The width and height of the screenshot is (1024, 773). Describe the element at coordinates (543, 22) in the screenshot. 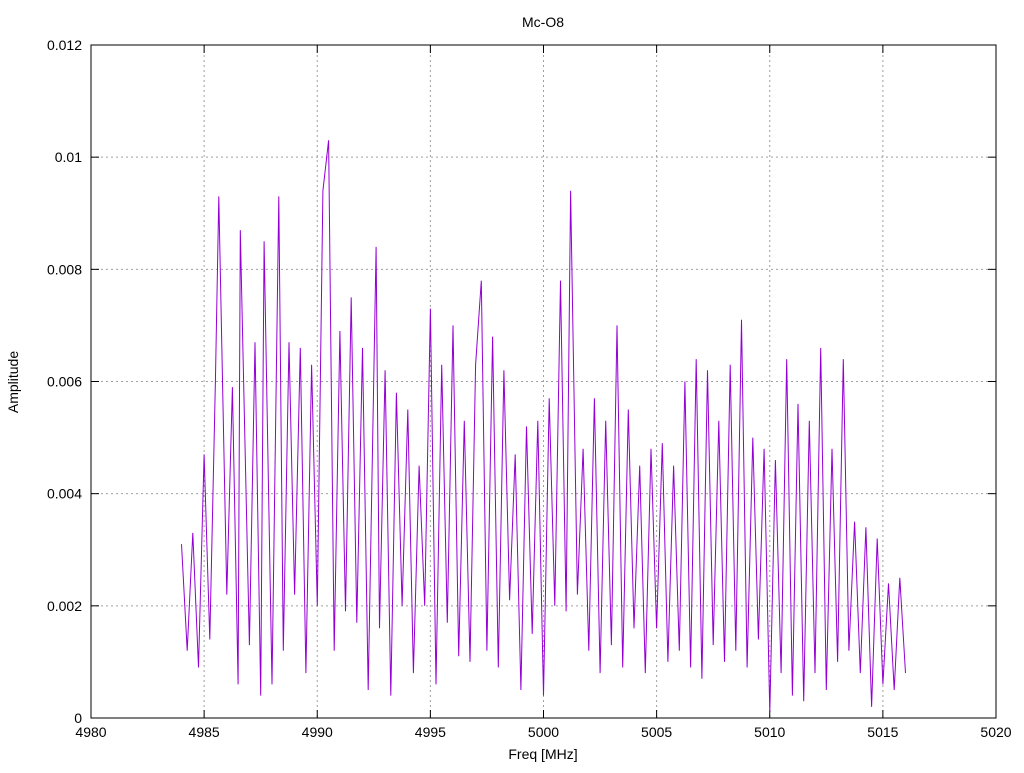

I see `chart-title: Mc-O8` at that location.